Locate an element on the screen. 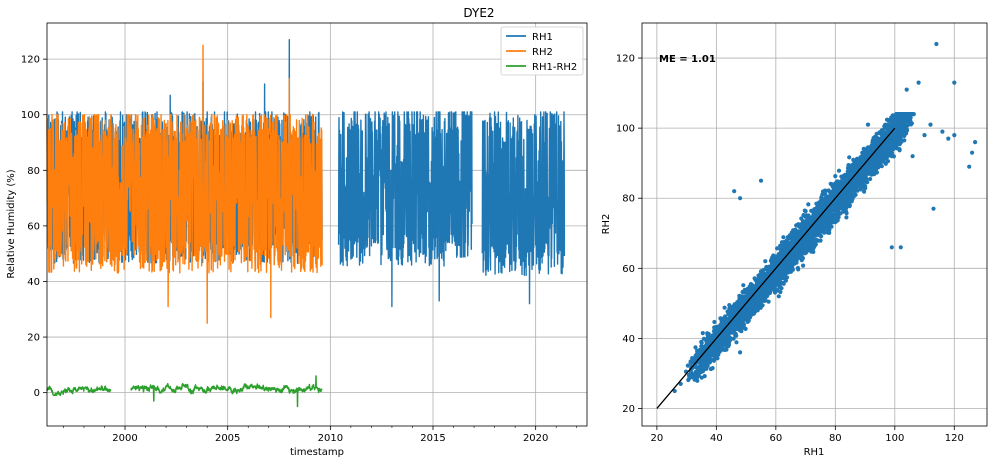 The width and height of the screenshot is (994, 463). timeseries-xlabel: timestamp is located at coordinates (317, 452).